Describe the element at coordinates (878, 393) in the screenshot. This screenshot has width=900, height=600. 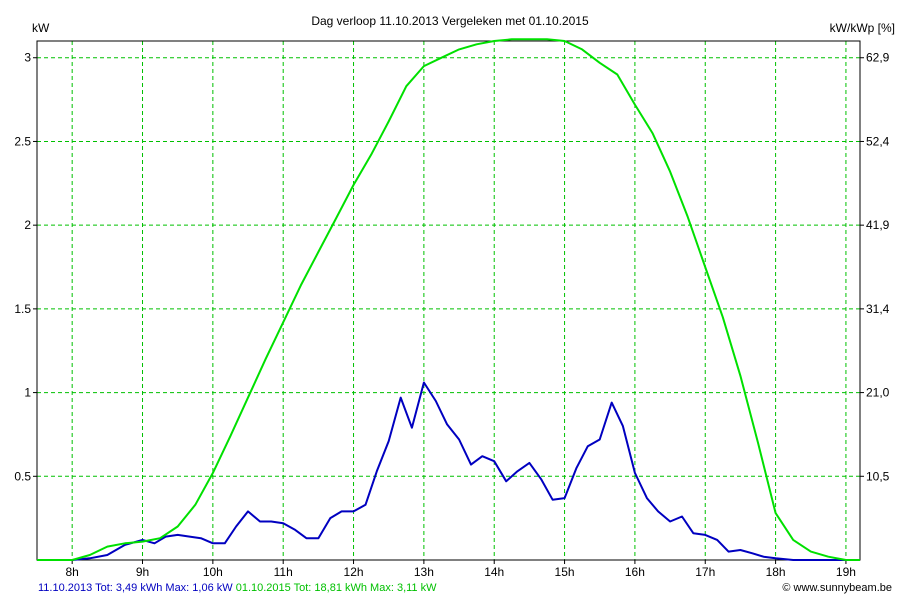
I see `y2-tick-label: 21,0` at that location.